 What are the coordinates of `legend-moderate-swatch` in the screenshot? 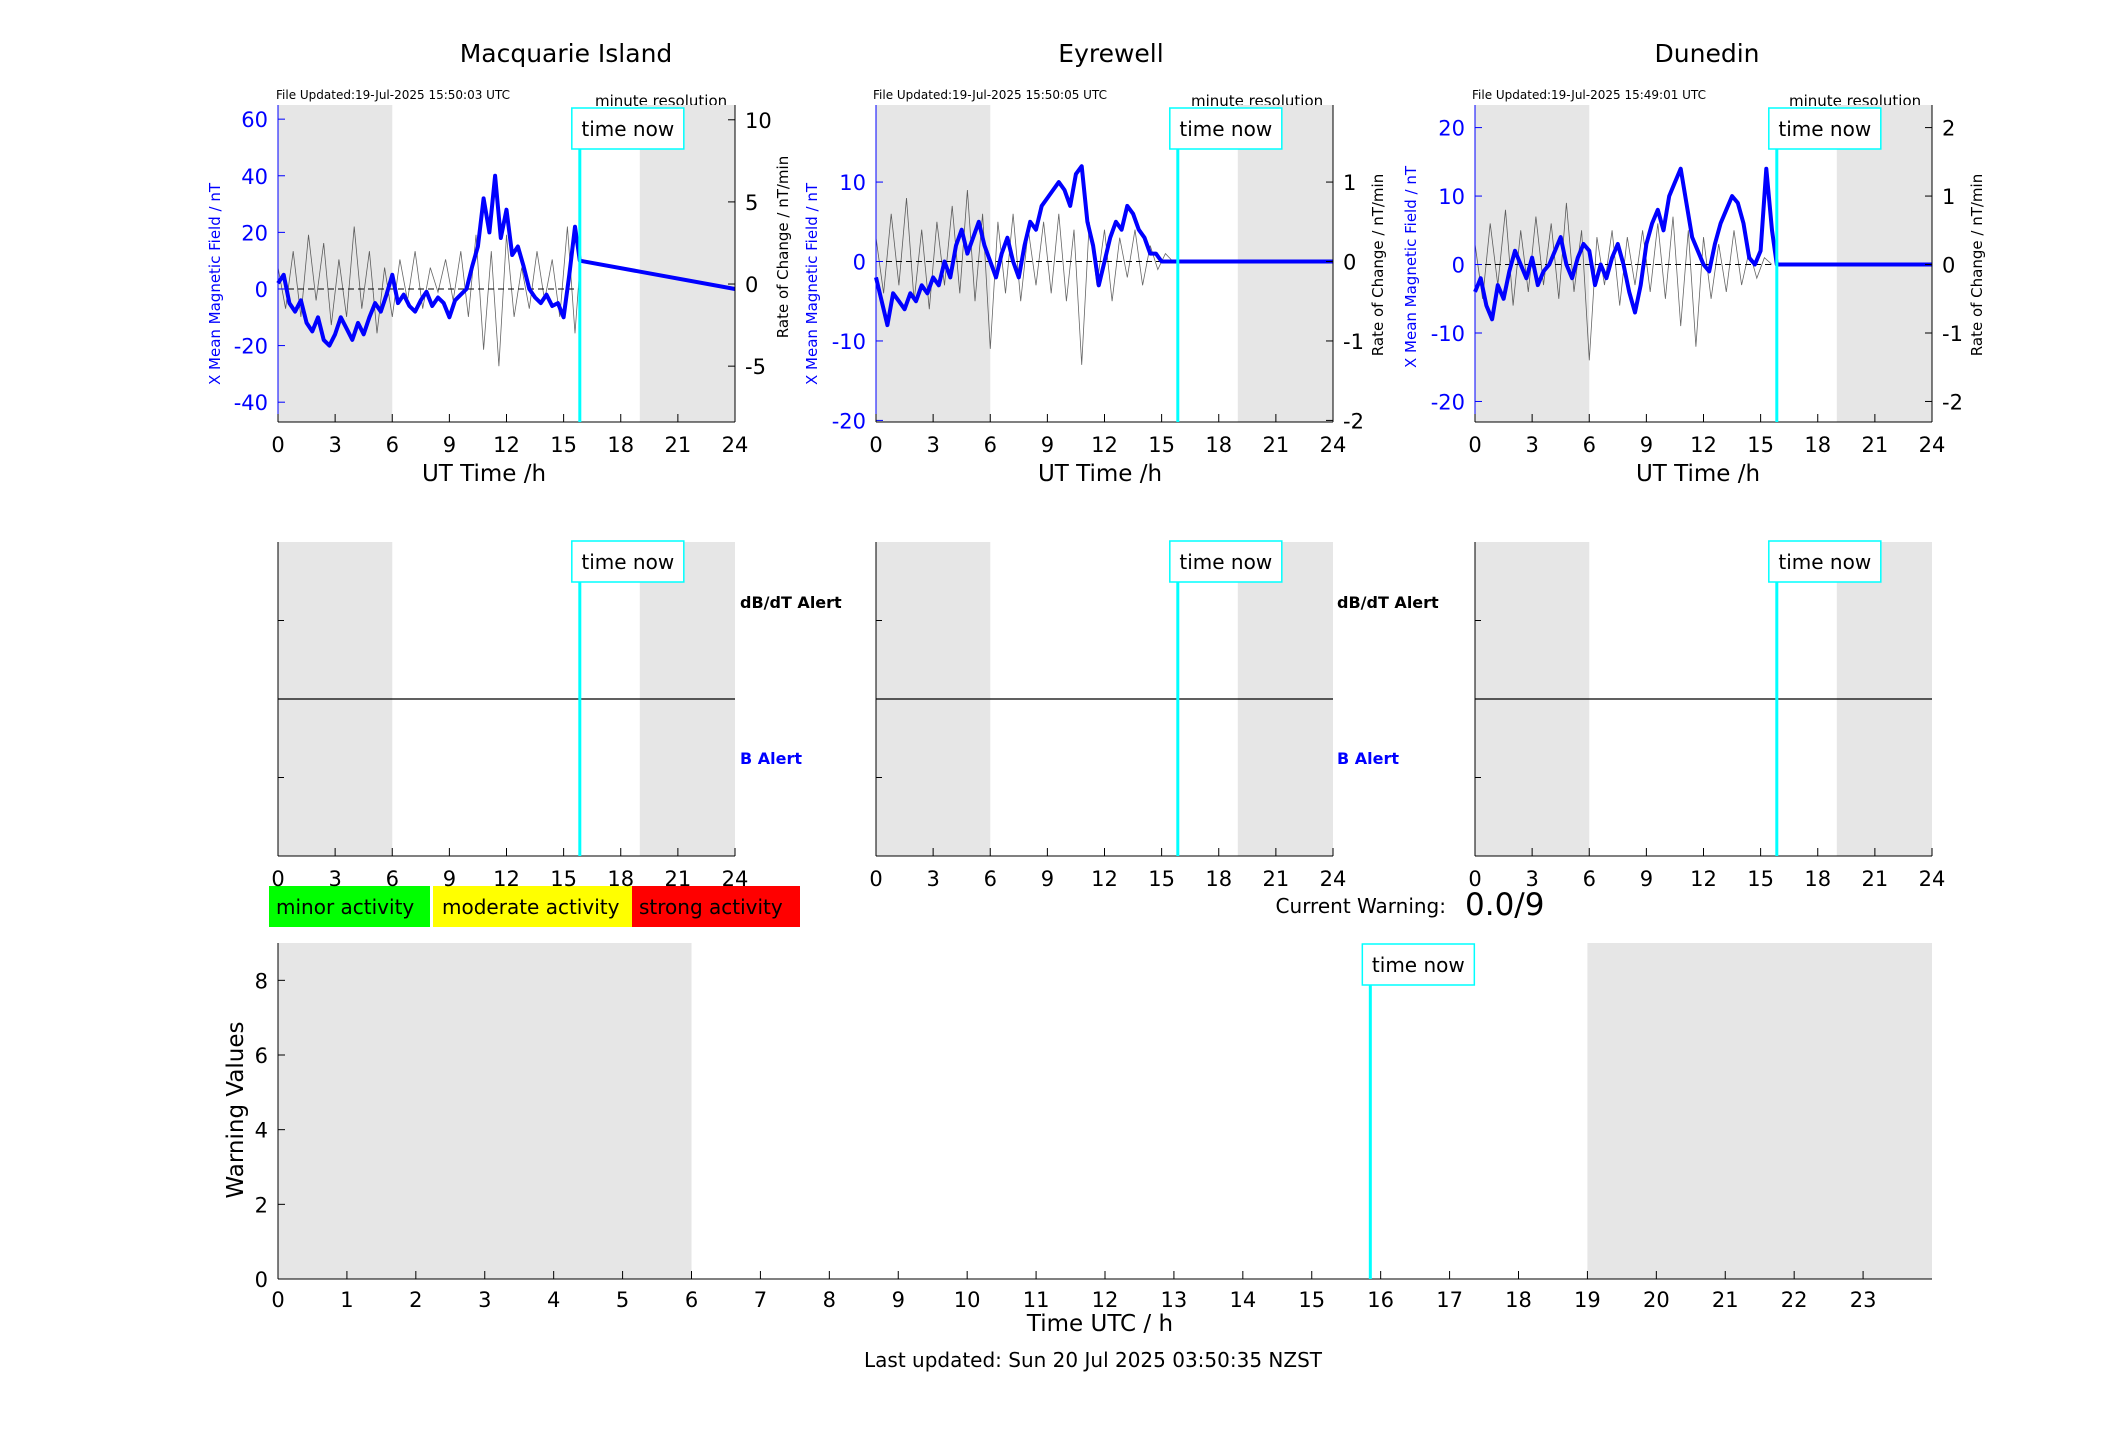 It's located at (532, 906).